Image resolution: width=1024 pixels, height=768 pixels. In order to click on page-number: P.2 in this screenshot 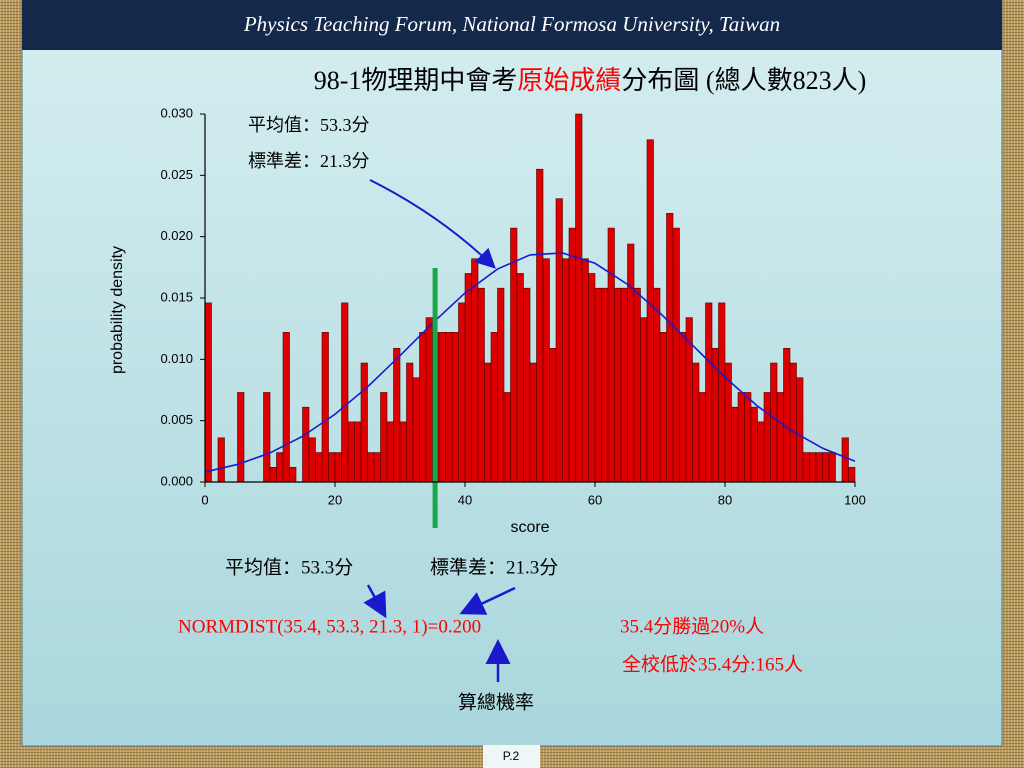, I will do `click(511, 756)`.